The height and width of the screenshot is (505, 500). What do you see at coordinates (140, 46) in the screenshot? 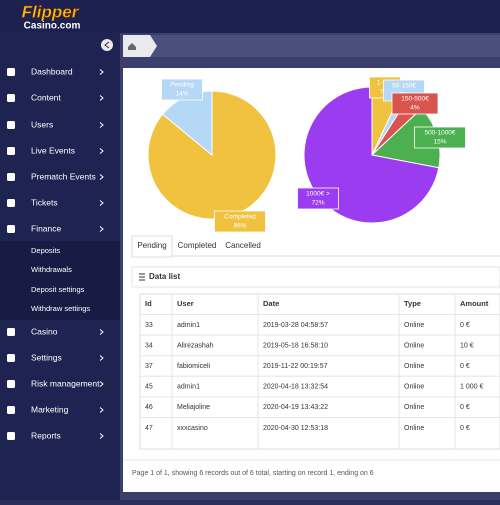
I see `breadcrumb-home` at bounding box center [140, 46].